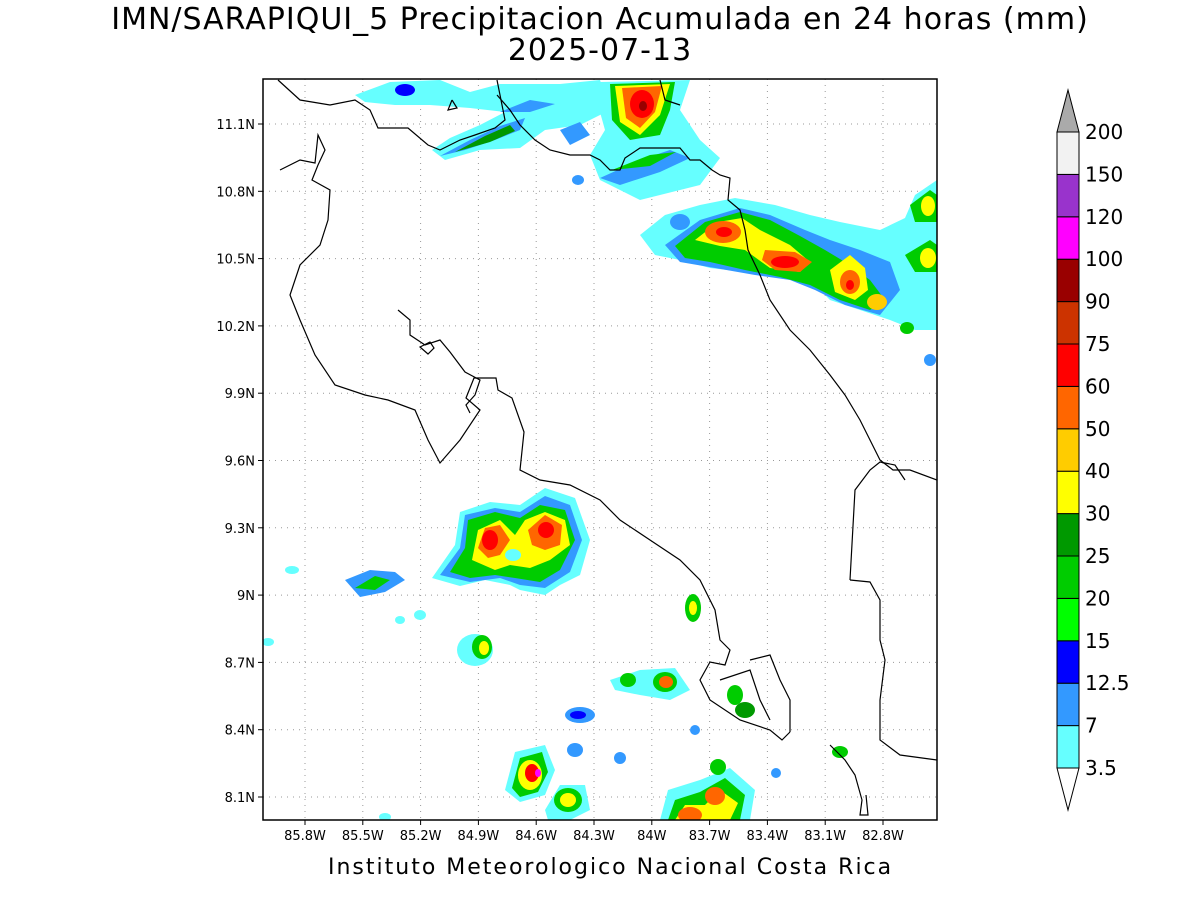 The width and height of the screenshot is (1200, 900). I want to click on lat-tick-label: 8.4N, so click(240, 731).